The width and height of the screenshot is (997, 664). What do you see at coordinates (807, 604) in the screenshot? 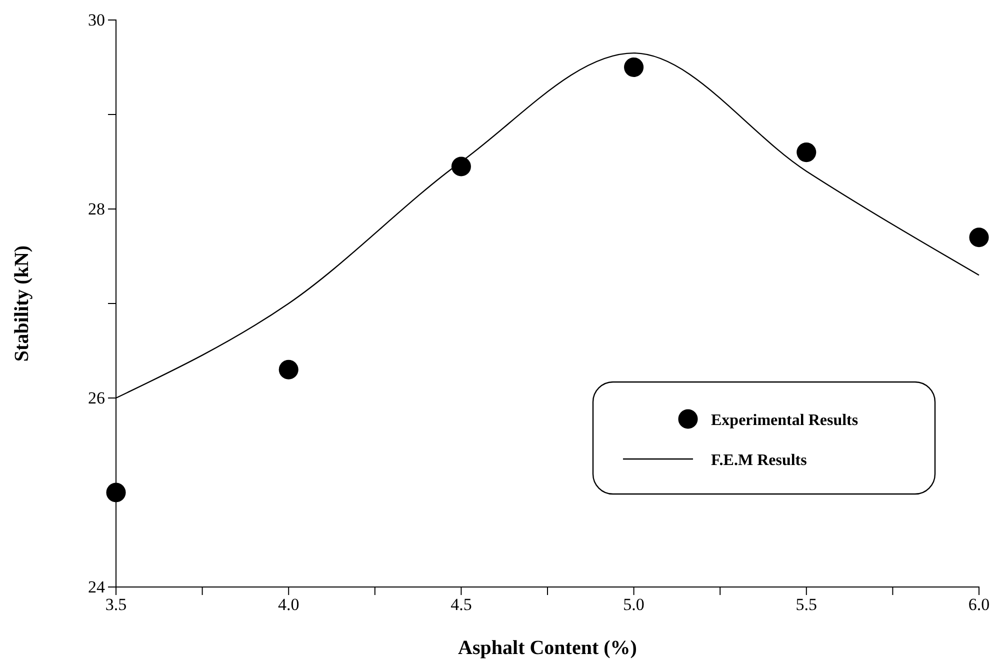
I see `x-tick-label: 5.5` at bounding box center [807, 604].